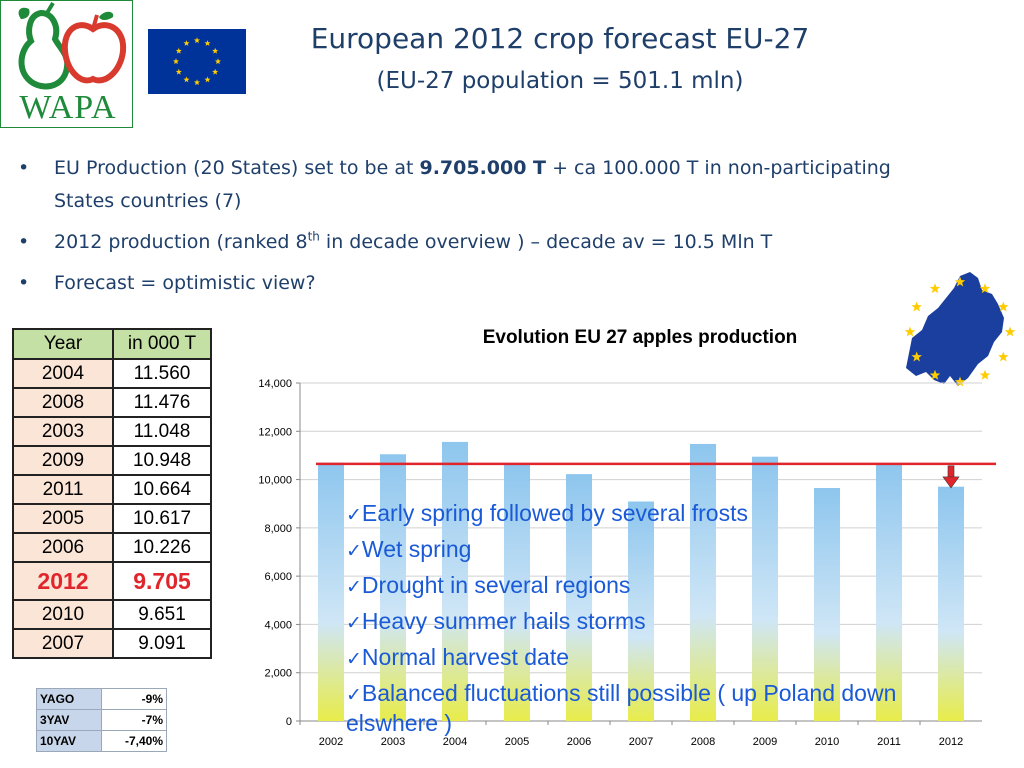 The height and width of the screenshot is (768, 1024). I want to click on note-text: Normal harvest date, so click(465, 657).